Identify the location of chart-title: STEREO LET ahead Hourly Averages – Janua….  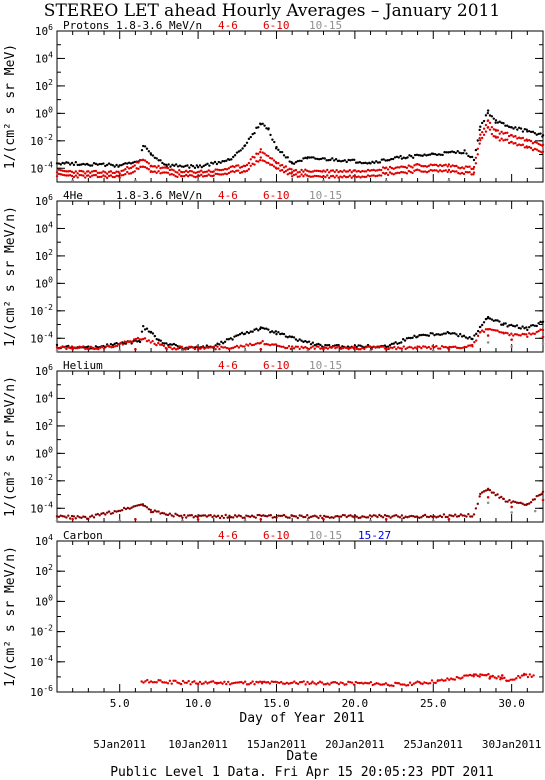
(272, 11).